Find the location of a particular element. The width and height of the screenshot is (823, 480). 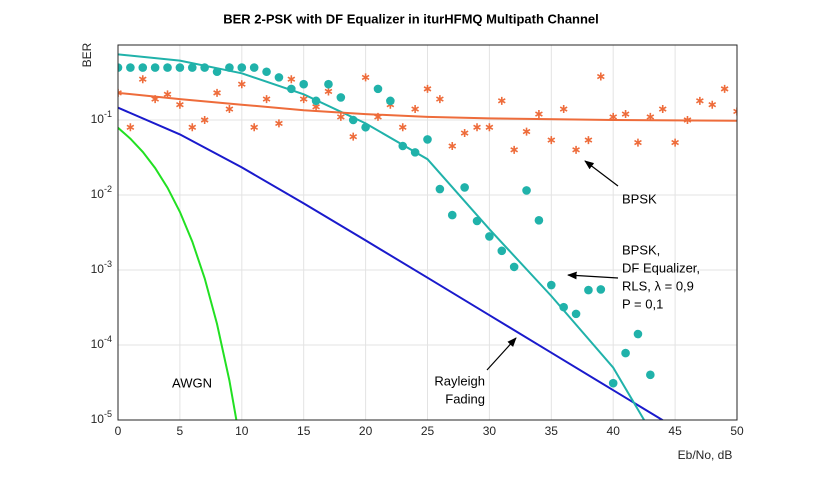

x-tick-label: 0 is located at coordinates (118, 431).